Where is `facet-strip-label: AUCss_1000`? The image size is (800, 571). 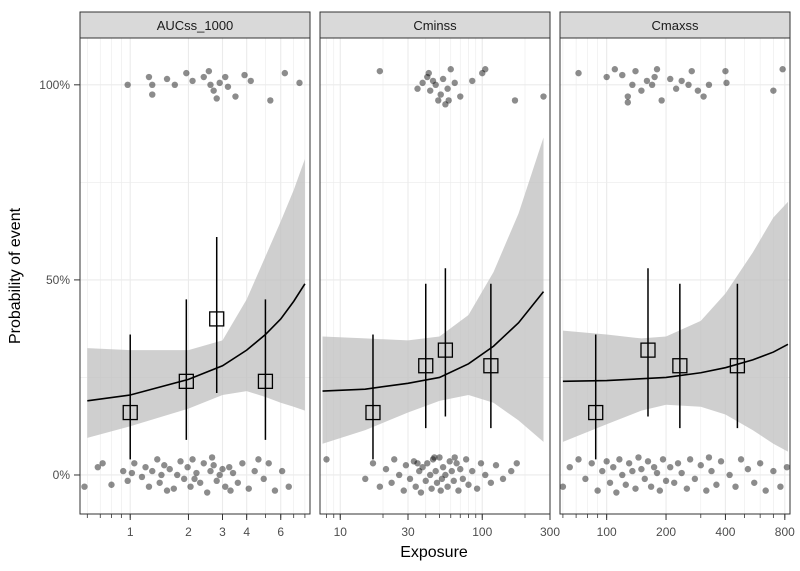 facet-strip-label: AUCss_1000 is located at coordinates (195, 25).